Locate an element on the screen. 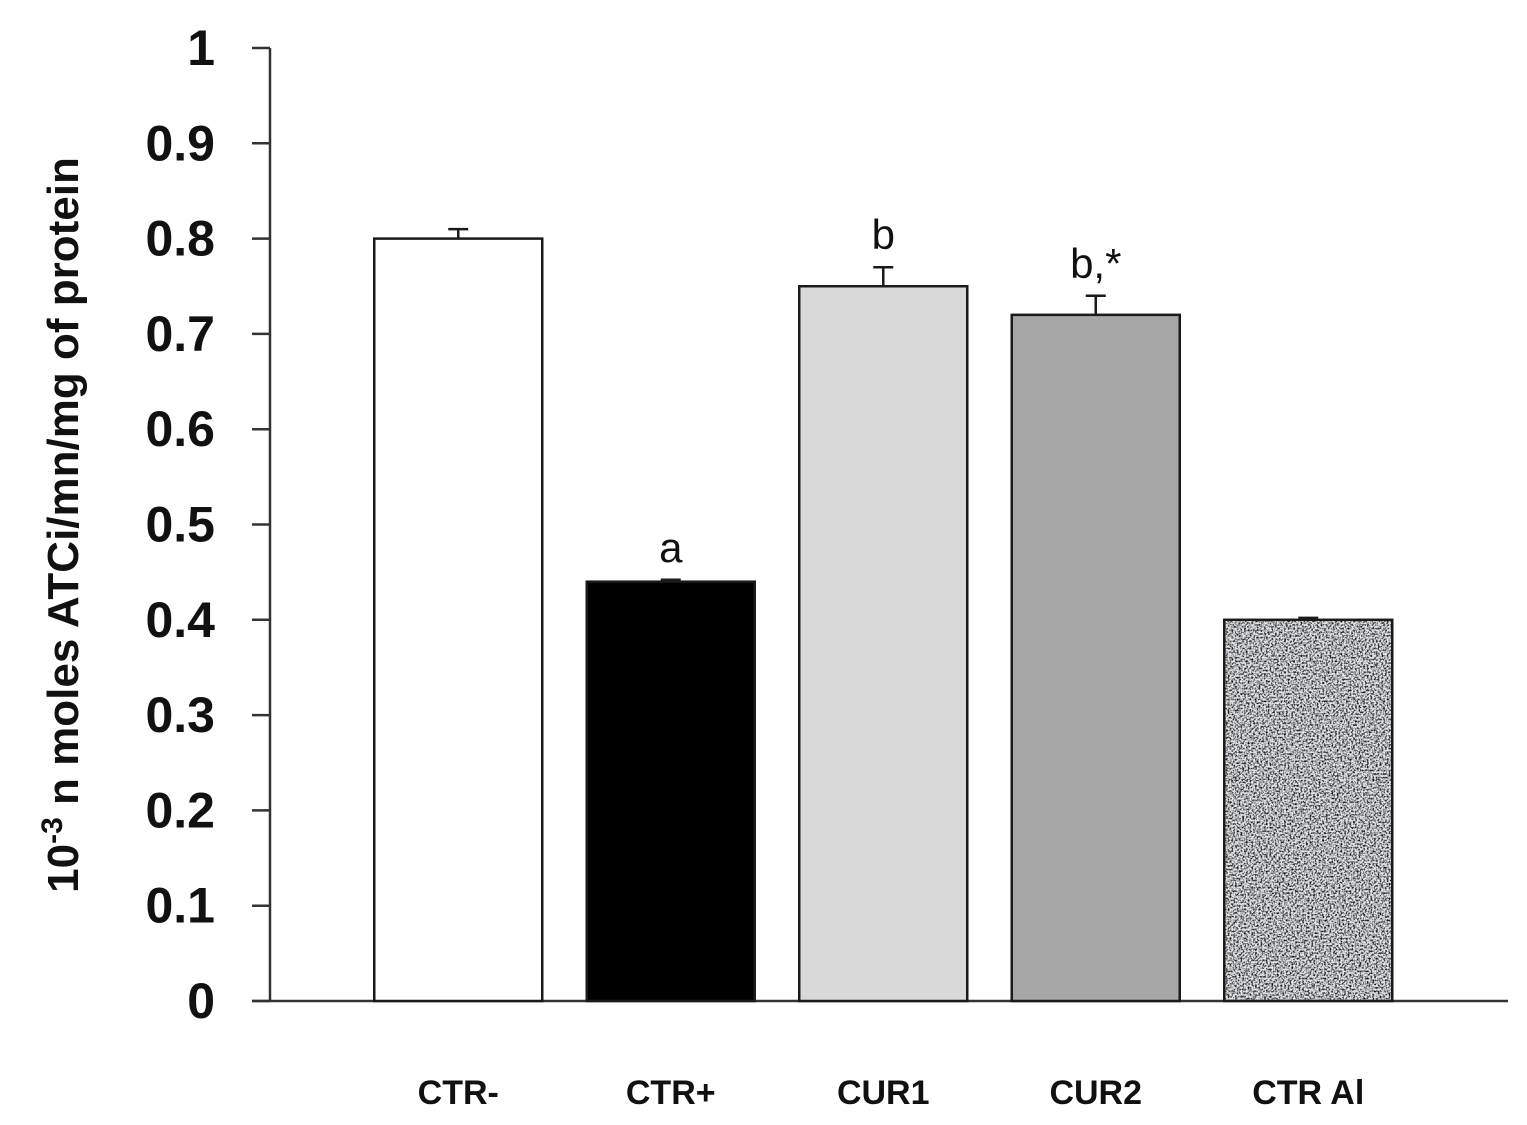 The height and width of the screenshot is (1125, 1527). bar-cur2 is located at coordinates (1095, 658).